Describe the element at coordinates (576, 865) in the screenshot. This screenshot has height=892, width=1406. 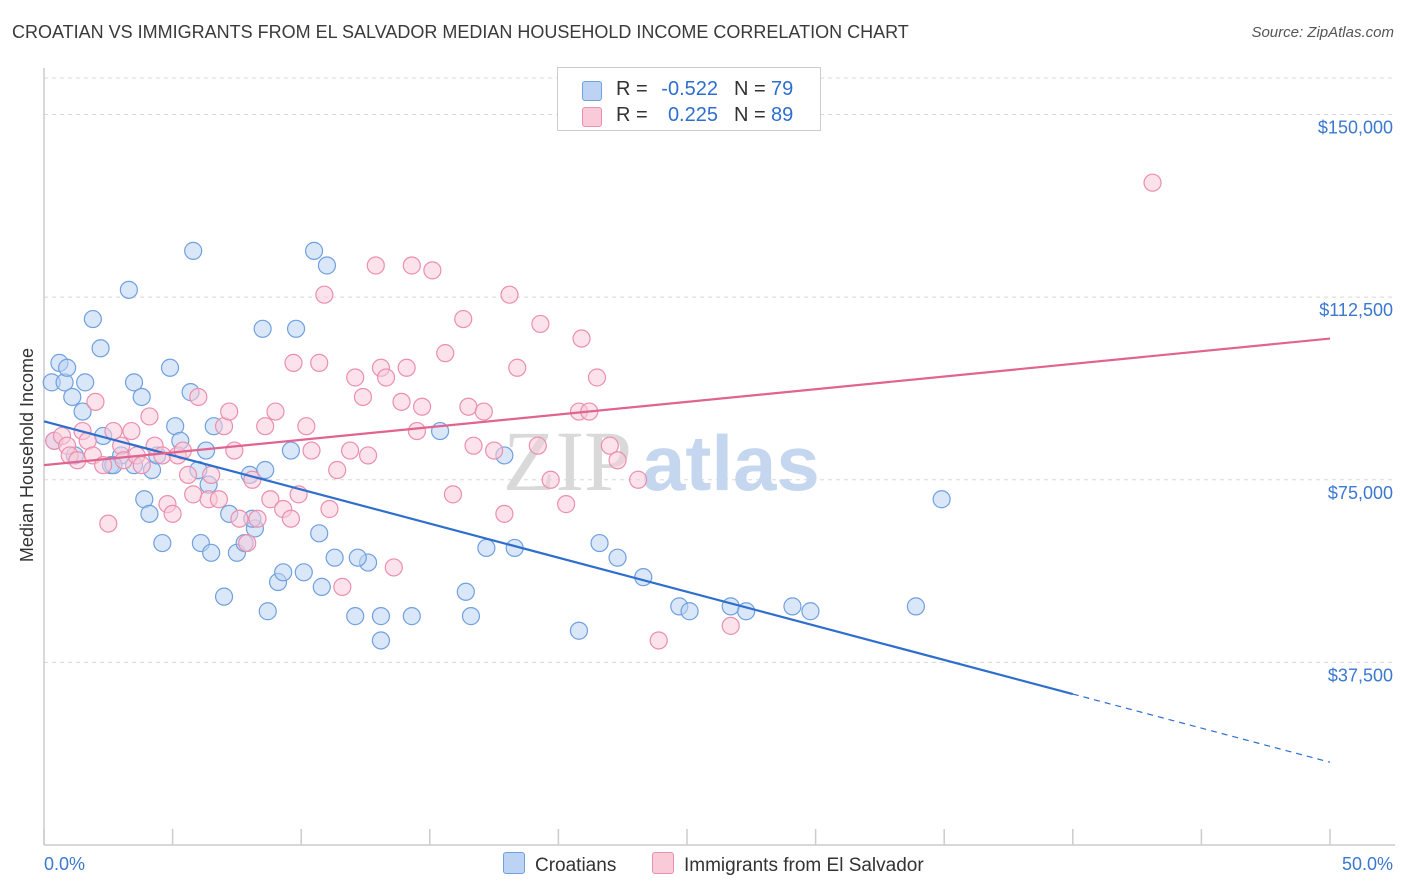
I see `bottom-legend-label-croatians: Croatians` at that location.